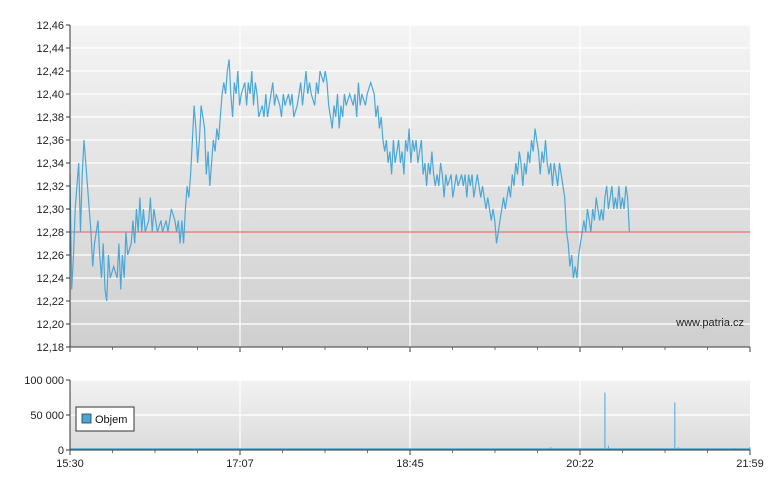 This screenshot has height=490, width=780. Describe the element at coordinates (50, 26) in the screenshot. I see `price-y-tick-label: 12,46` at that location.